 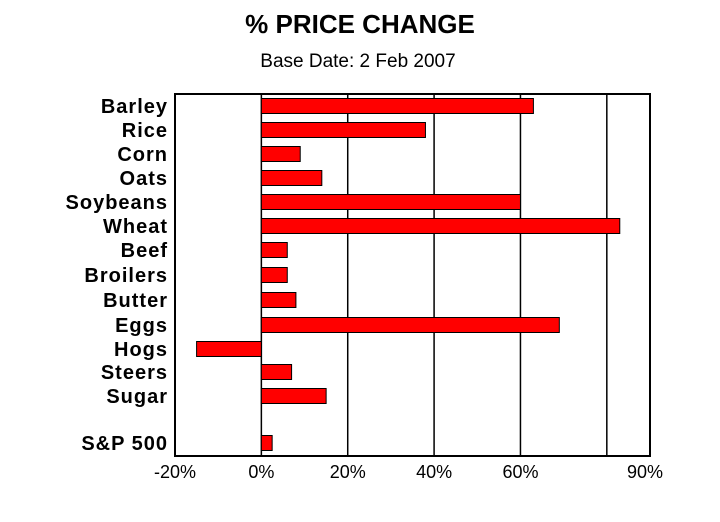 What do you see at coordinates (175, 472) in the screenshot?
I see `x-tick-label: -20%` at bounding box center [175, 472].